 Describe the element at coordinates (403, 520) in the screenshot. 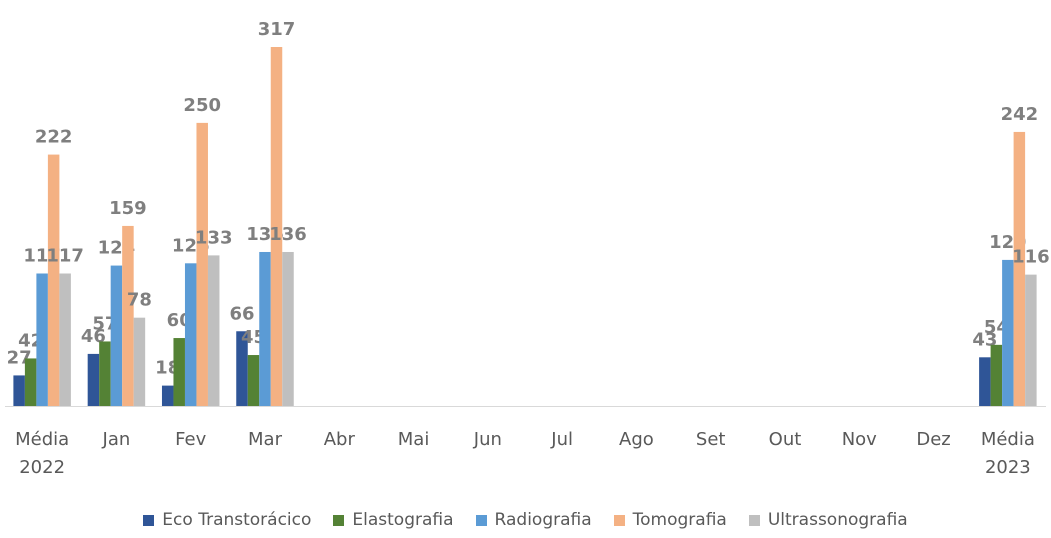

I see `legend-label: Elastografia` at that location.